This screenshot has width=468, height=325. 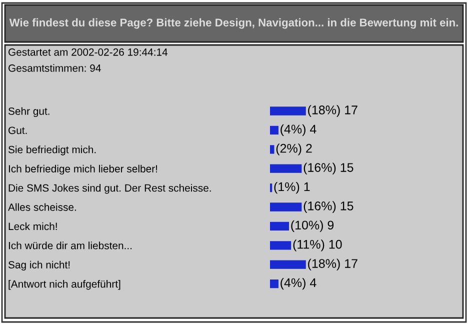 I want to click on y-tick-label: Sie befriedigt mich., so click(x=52, y=151).